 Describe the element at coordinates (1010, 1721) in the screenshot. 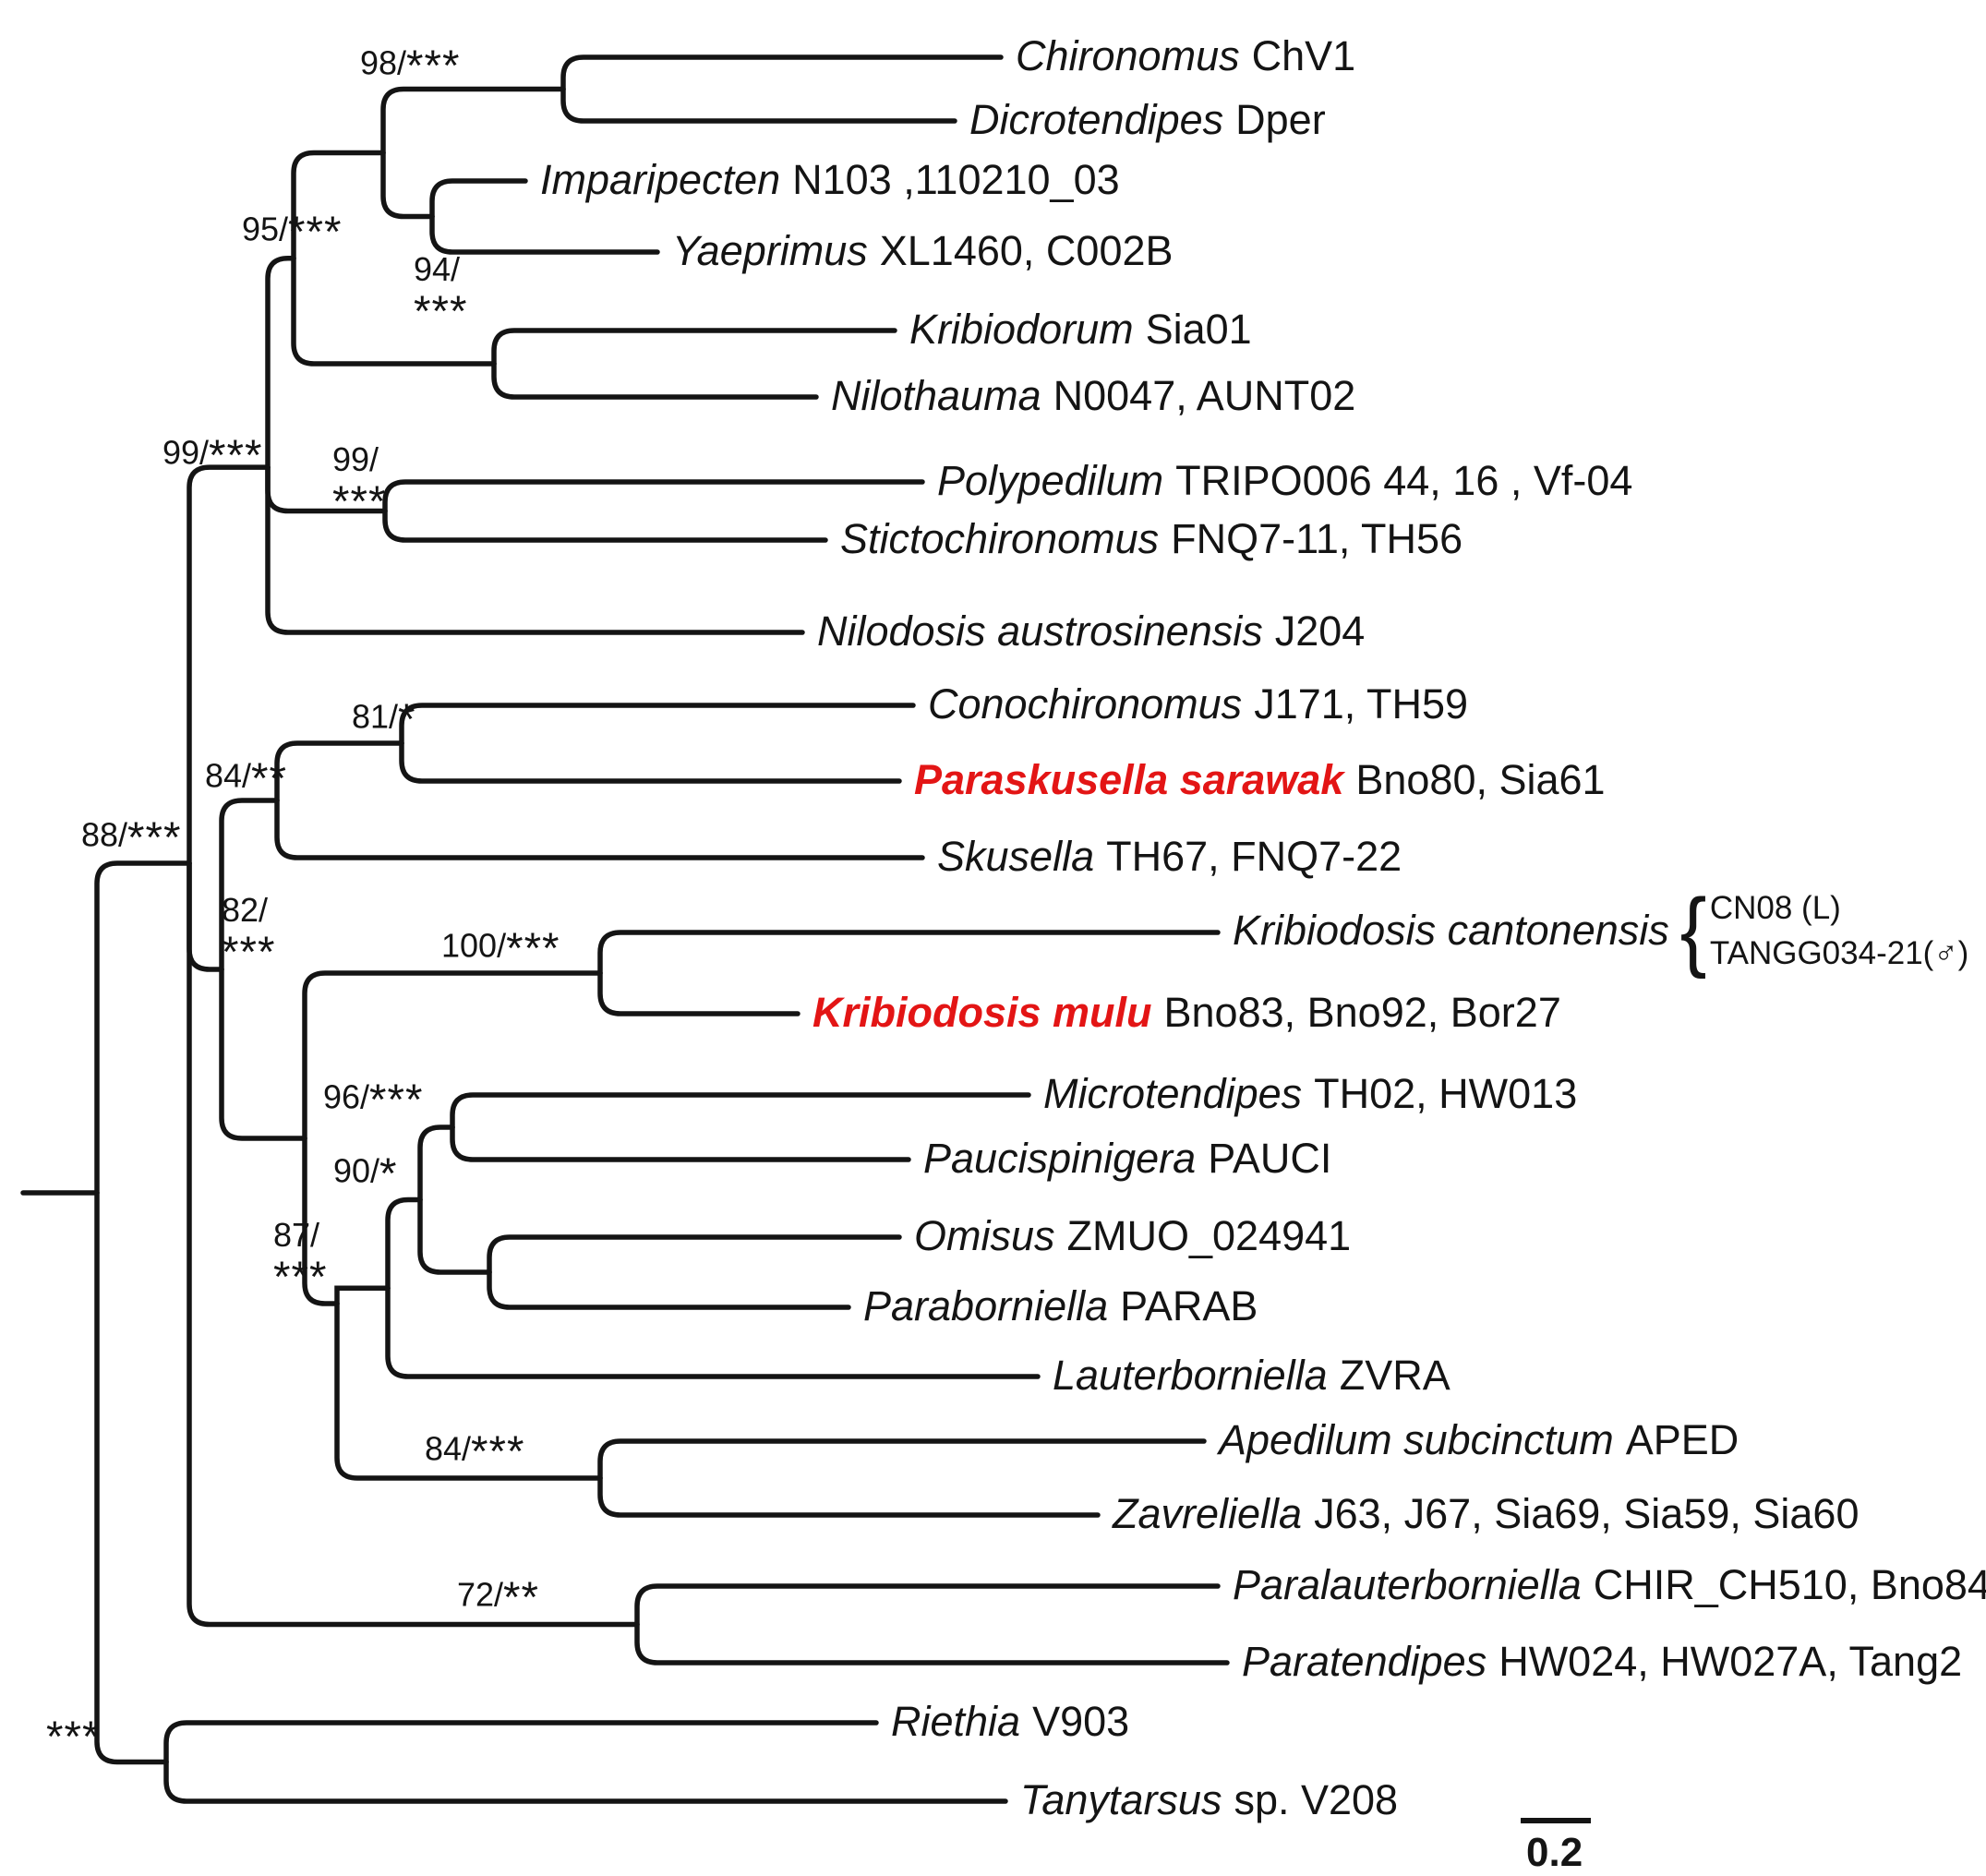

I see `taxon-label-riethia: Riethia V903` at that location.